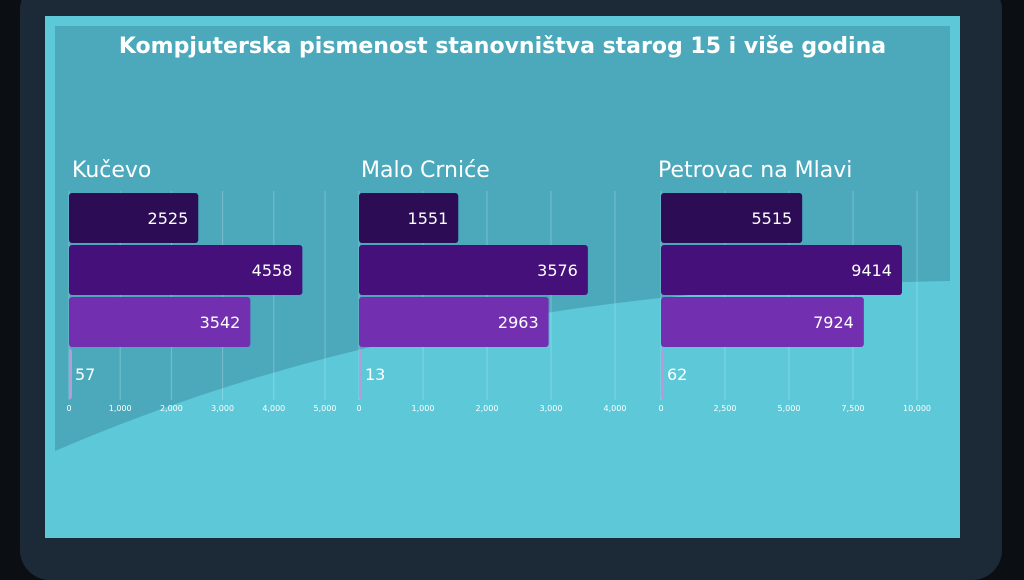 The image size is (1024, 580). Describe the element at coordinates (771, 218) in the screenshot. I see `bar-value-label: 5515` at that location.